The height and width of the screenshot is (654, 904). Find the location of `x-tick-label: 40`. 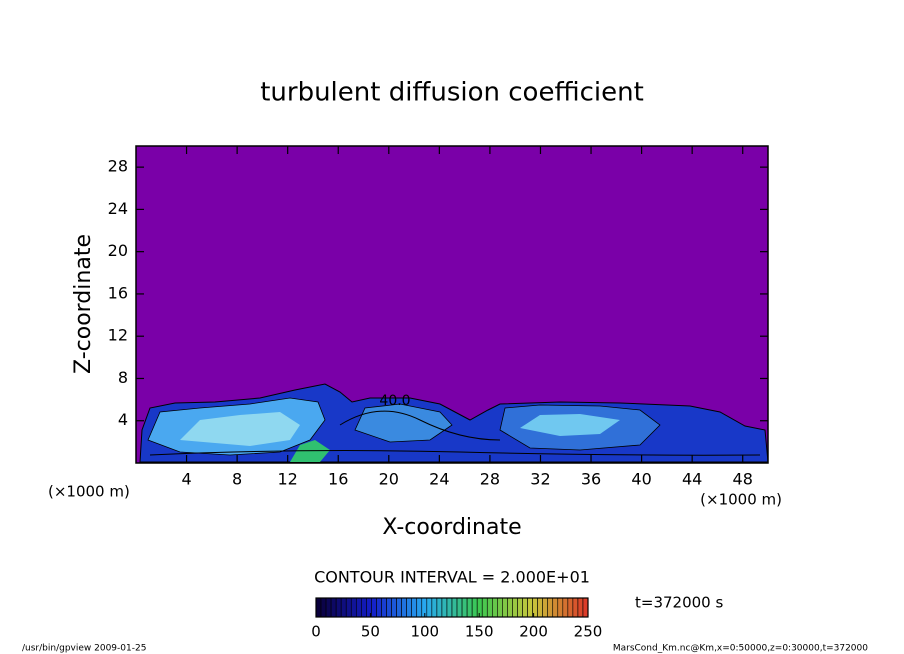

x-tick-label: 40 is located at coordinates (641, 479).